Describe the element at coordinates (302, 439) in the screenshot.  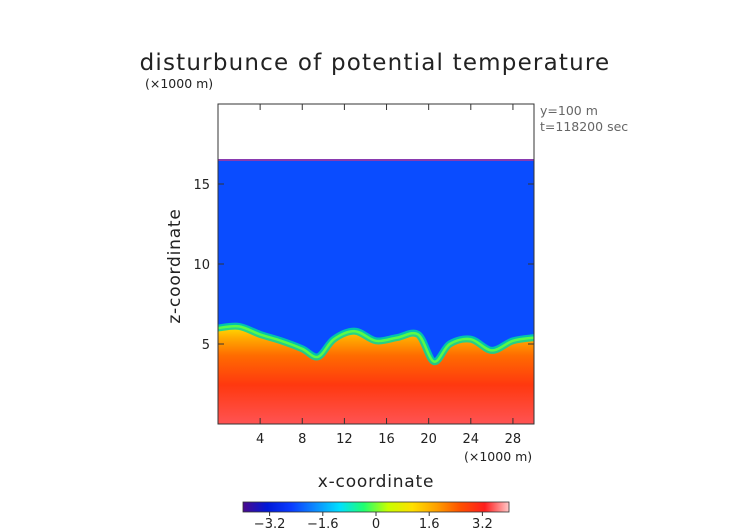
I see `x-tick-label: 8` at that location.